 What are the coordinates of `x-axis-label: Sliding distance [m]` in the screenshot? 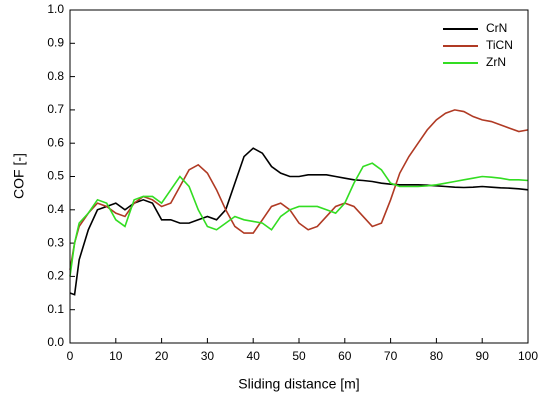 It's located at (298, 384).